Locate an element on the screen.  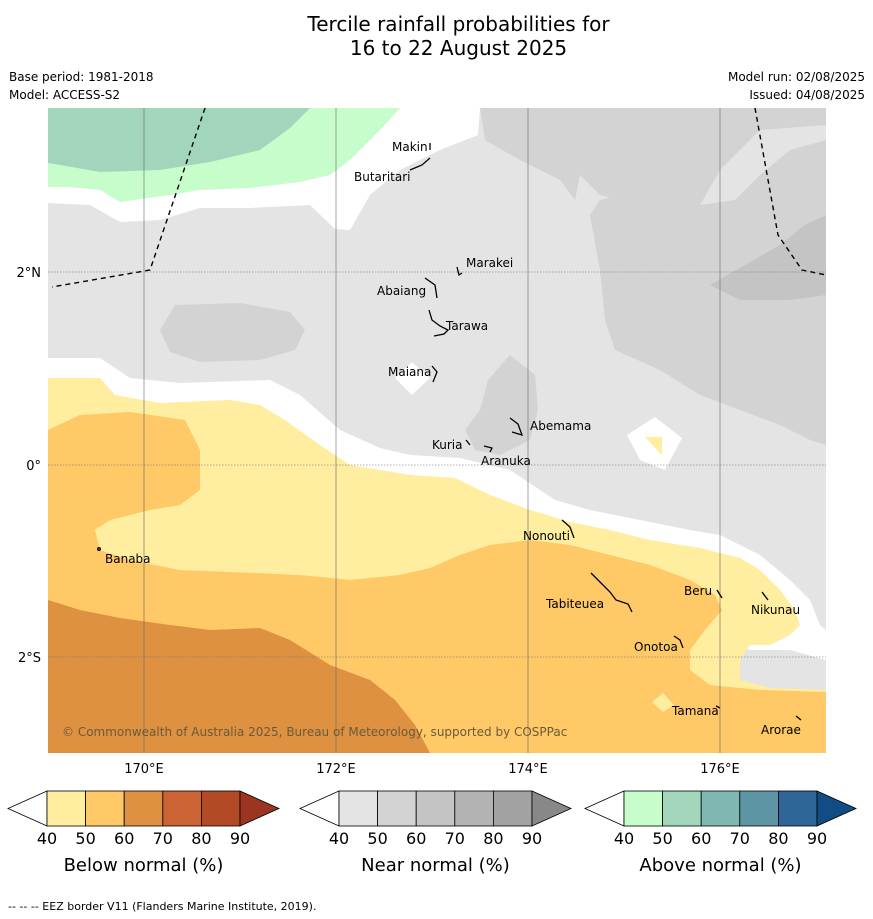
colorbar-below-tick-2: 60 is located at coordinates (124, 838).